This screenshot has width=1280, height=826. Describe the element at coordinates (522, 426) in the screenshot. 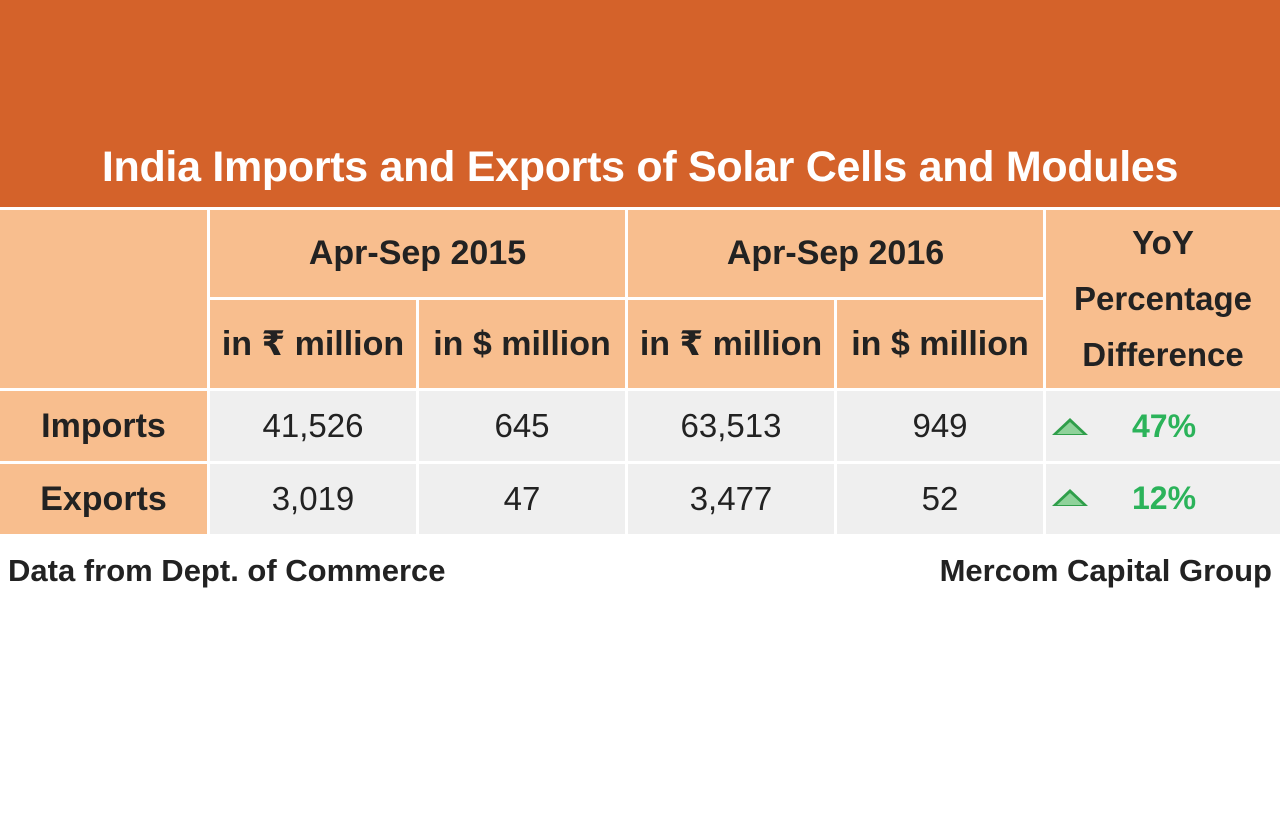

I see `imports-2015-usd: 645` at that location.